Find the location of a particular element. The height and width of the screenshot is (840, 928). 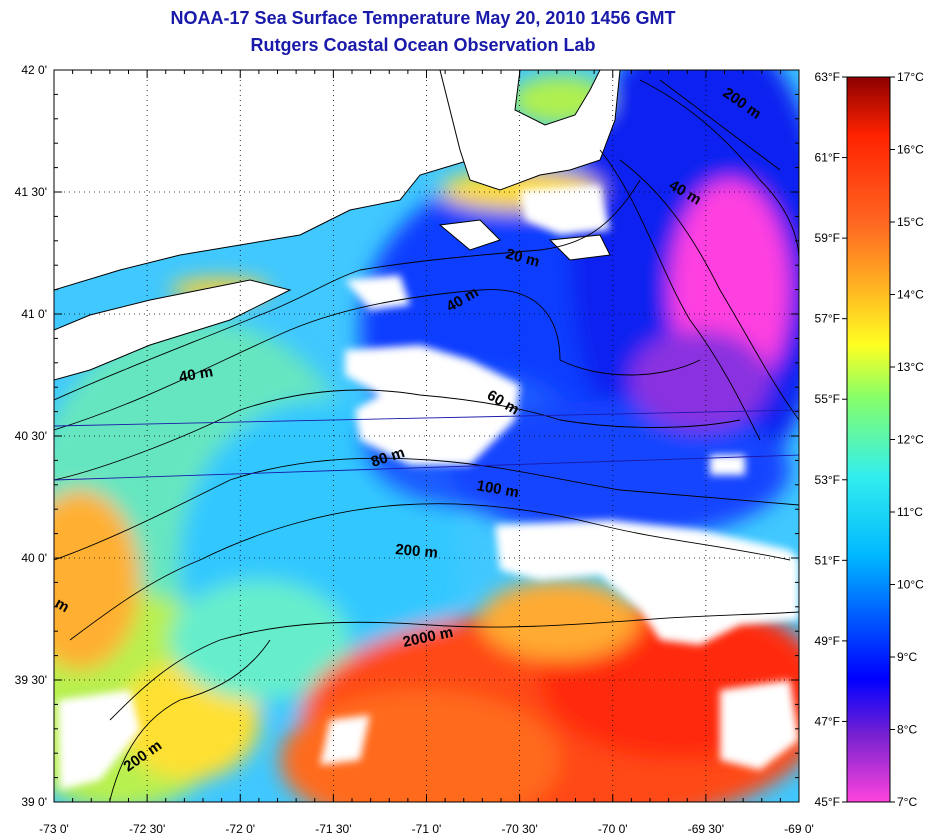

fahrenheit-label: 47°F is located at coordinates (827, 721).